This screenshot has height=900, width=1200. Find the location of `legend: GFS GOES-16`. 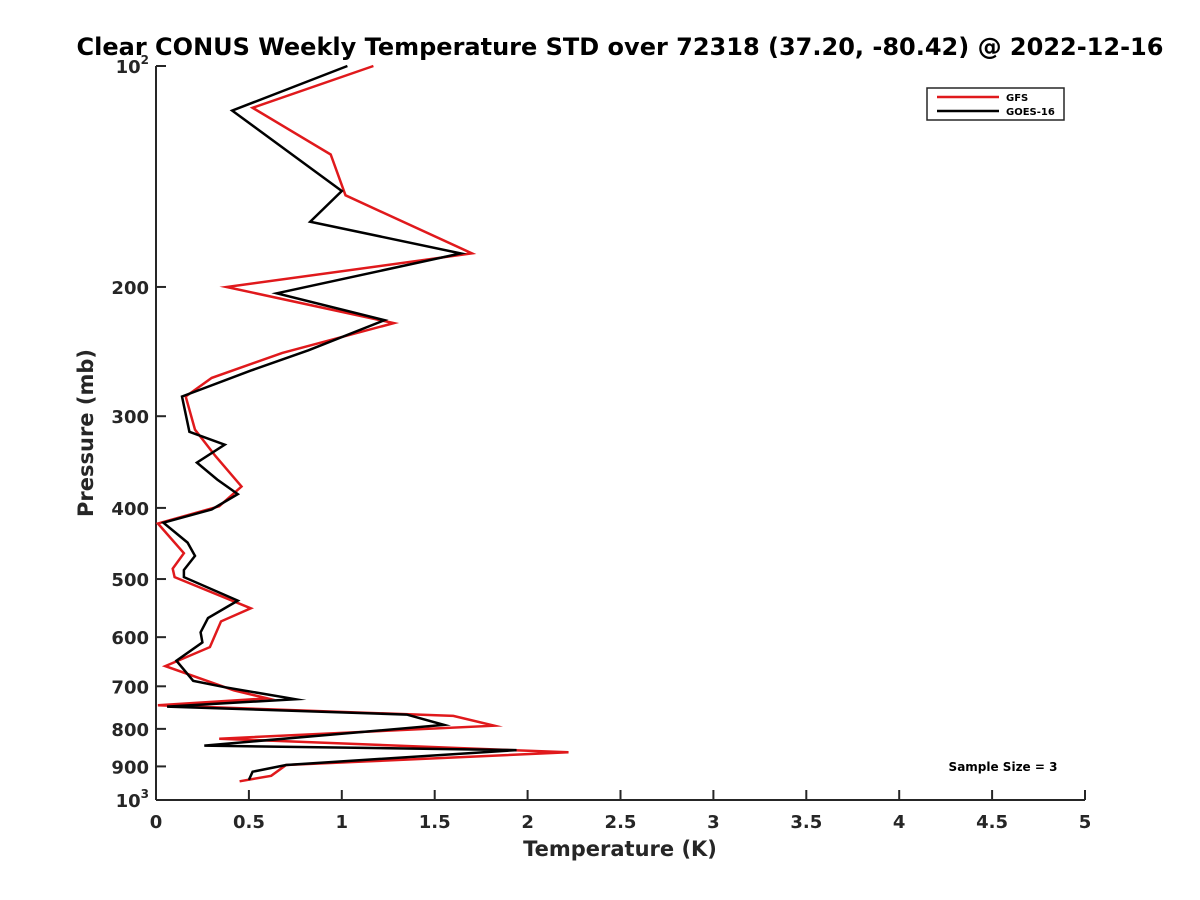

legend: GFS GOES-16 is located at coordinates (995, 104).